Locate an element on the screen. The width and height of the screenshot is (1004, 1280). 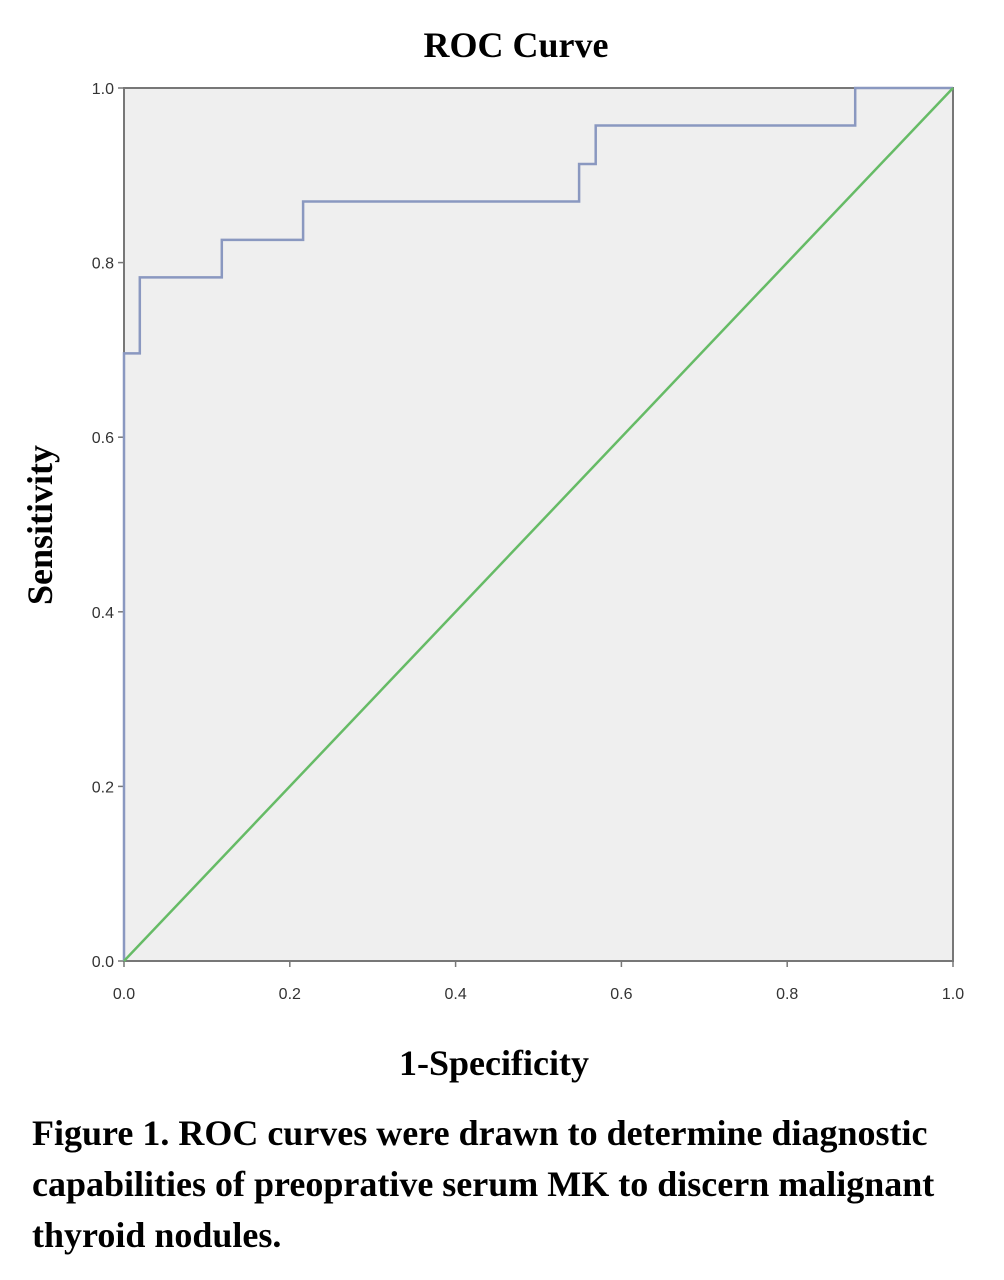
y-tick-label: 0.2 is located at coordinates (103, 787).